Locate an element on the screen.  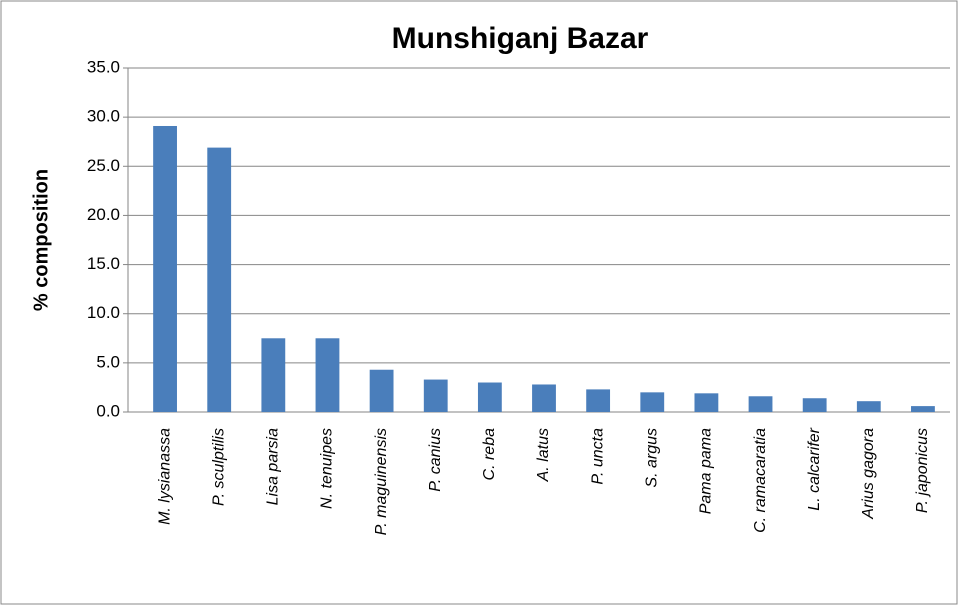
x-tick-label: P. maguinensis is located at coordinates (381, 481).